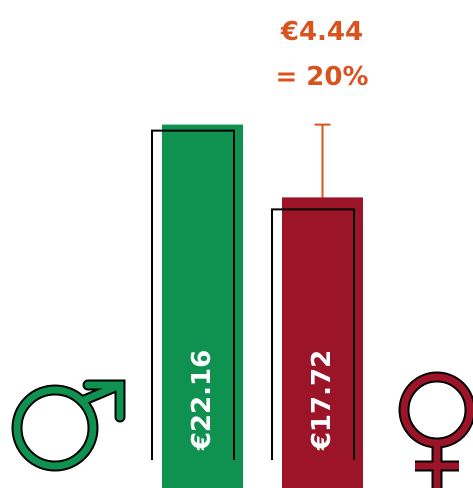 The image size is (473, 488). Describe the element at coordinates (435, 429) in the screenshot. I see `female-symbol` at that location.